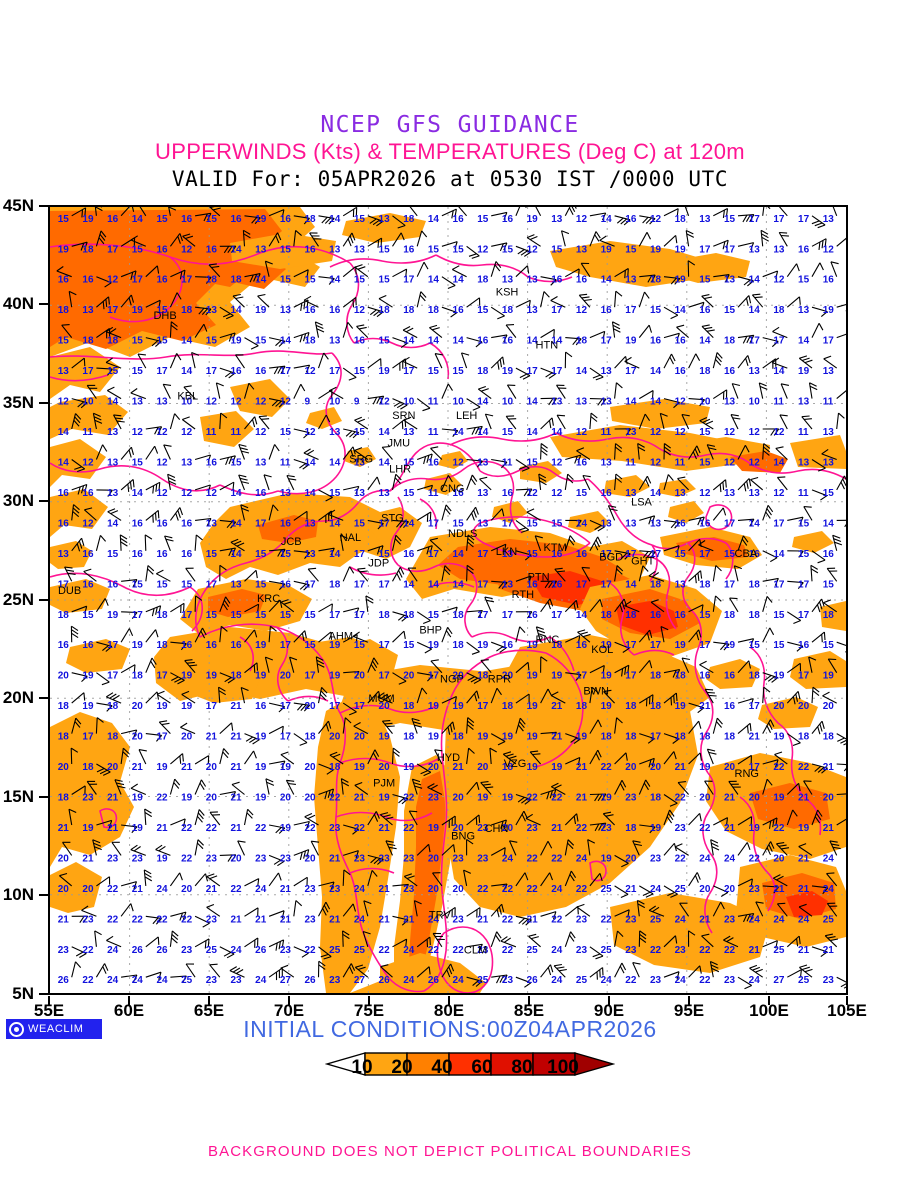 Image resolution: width=900 pixels, height=1200 pixels. What do you see at coordinates (459, 950) in the screenshot?
I see `temperature-value: 22` at bounding box center [459, 950].